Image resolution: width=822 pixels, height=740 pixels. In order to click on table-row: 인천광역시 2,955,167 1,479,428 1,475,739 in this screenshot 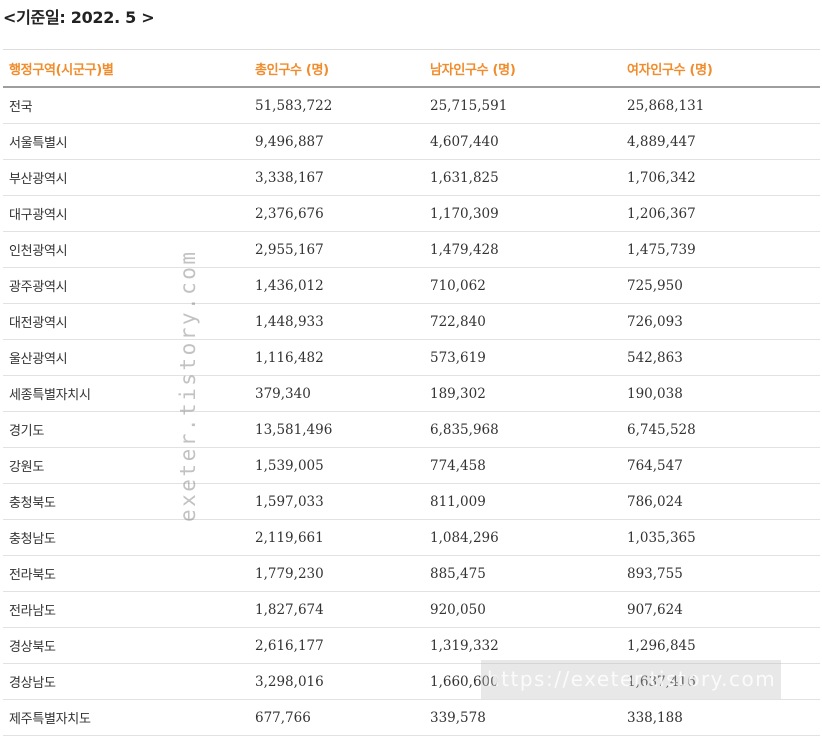, I will do `click(411, 249)`.